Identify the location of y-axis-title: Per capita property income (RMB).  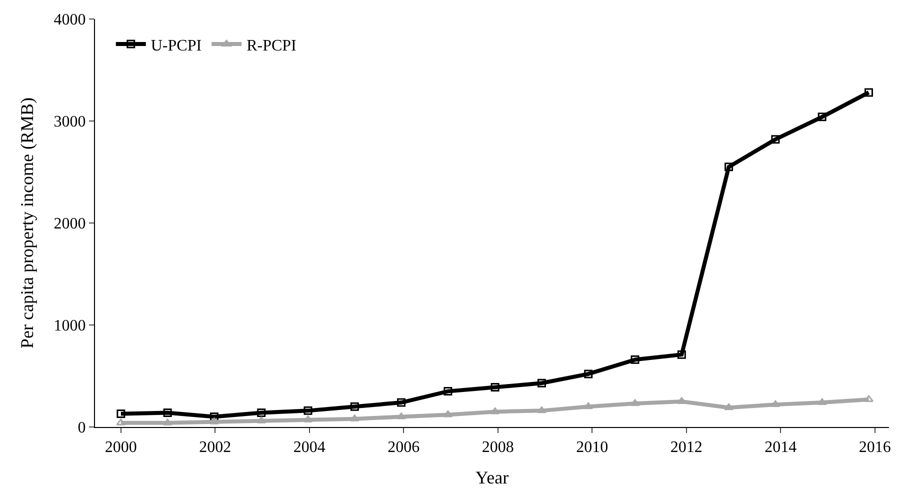
(27, 223).